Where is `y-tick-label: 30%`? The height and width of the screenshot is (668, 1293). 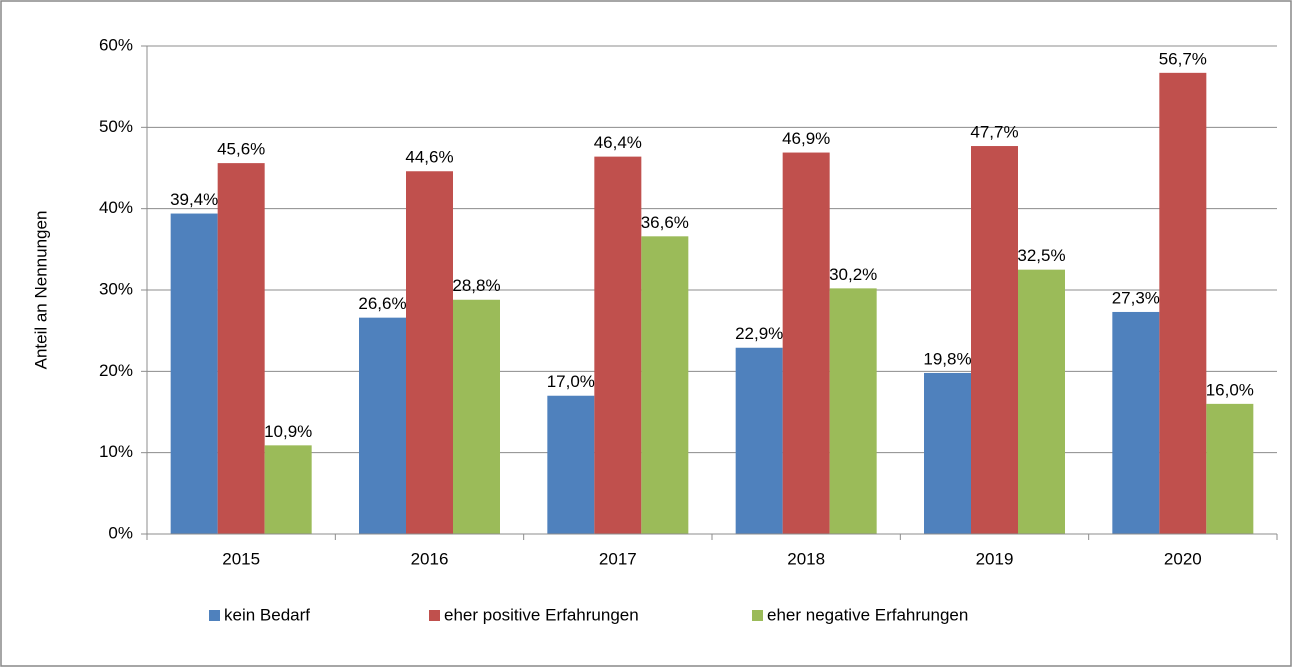
y-tick-label: 30% is located at coordinates (116, 288).